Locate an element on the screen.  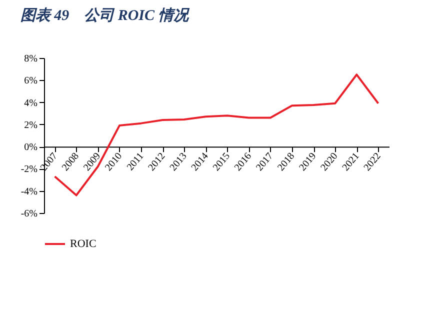
y-tick-label: 4% is located at coordinates (31, 103).